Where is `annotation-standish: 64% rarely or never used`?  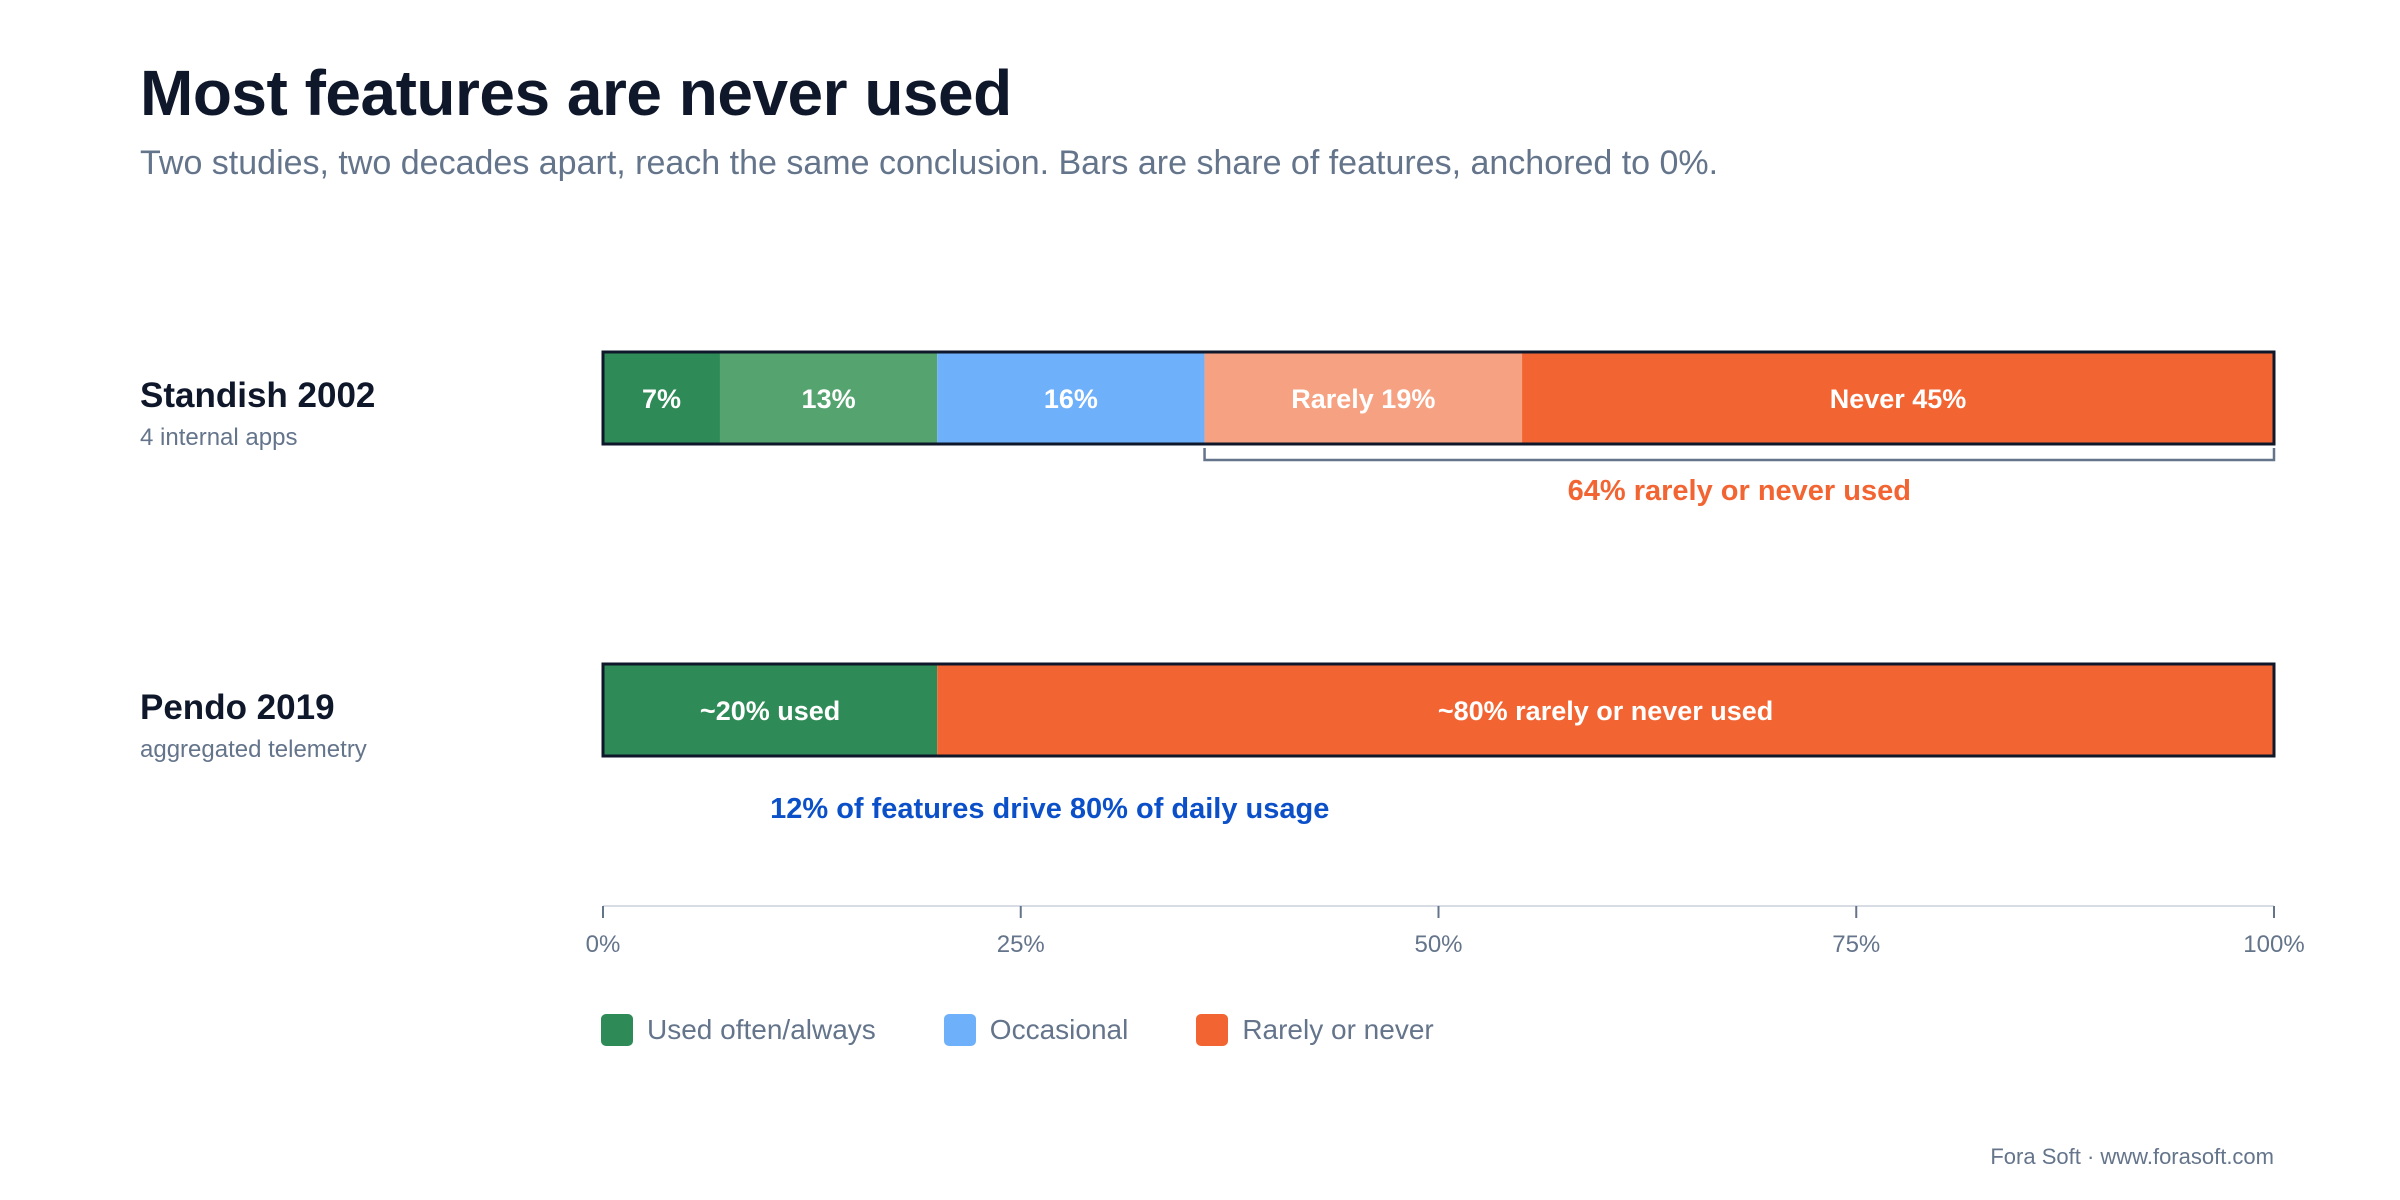
annotation-standish: 64% rarely or never used is located at coordinates (1739, 491).